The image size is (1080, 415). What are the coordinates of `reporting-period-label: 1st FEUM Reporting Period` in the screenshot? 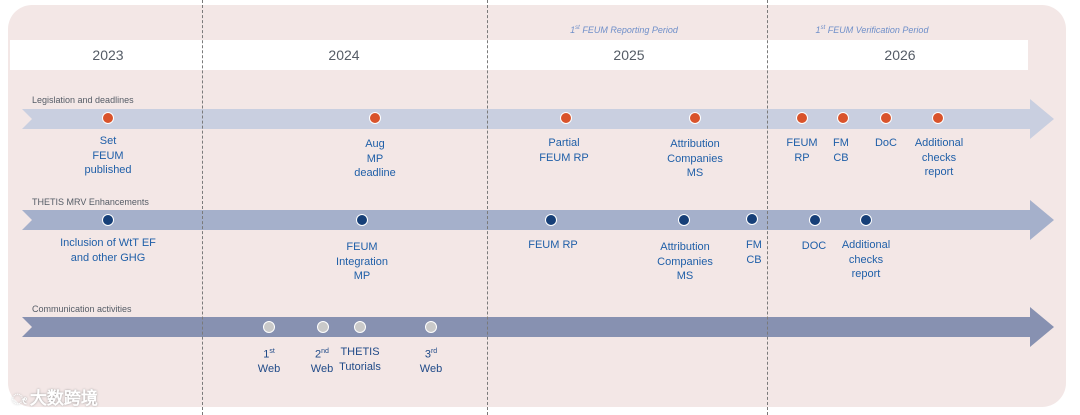 It's located at (624, 30).